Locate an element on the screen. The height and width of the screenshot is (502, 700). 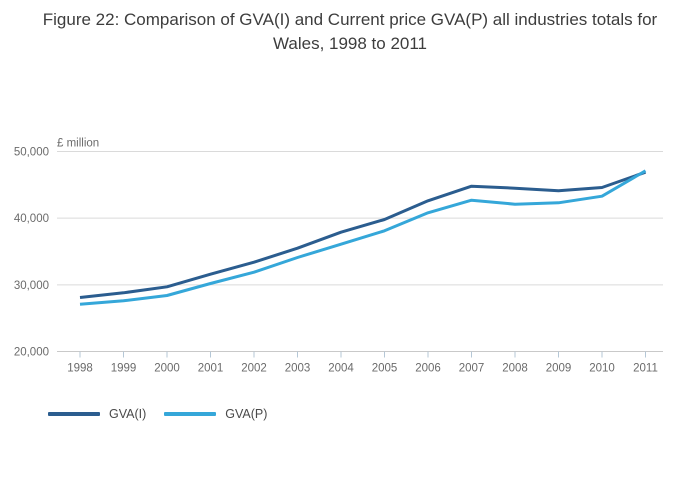
x-axis-tick-label: 2001 is located at coordinates (211, 369).